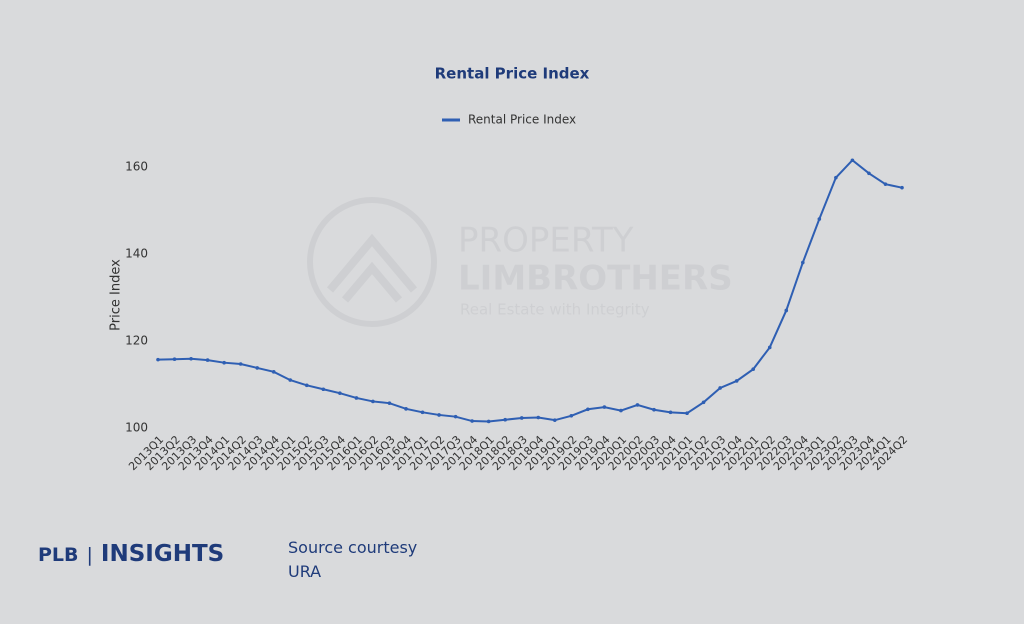 The width and height of the screenshot is (1024, 624). Describe the element at coordinates (305, 571) in the screenshot. I see `source: URA` at that location.